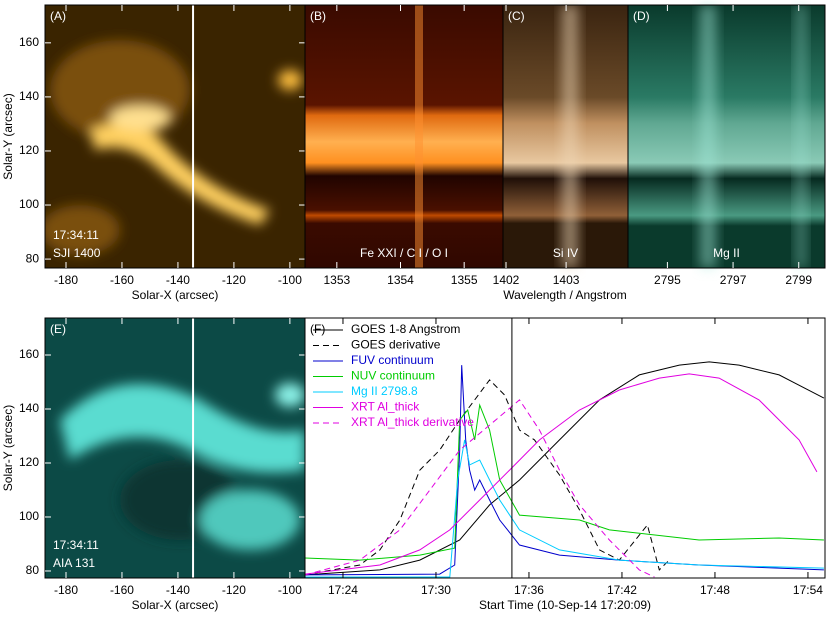  Describe the element at coordinates (396, 345) in the screenshot. I see `legend-label: GOES derivative` at that location.